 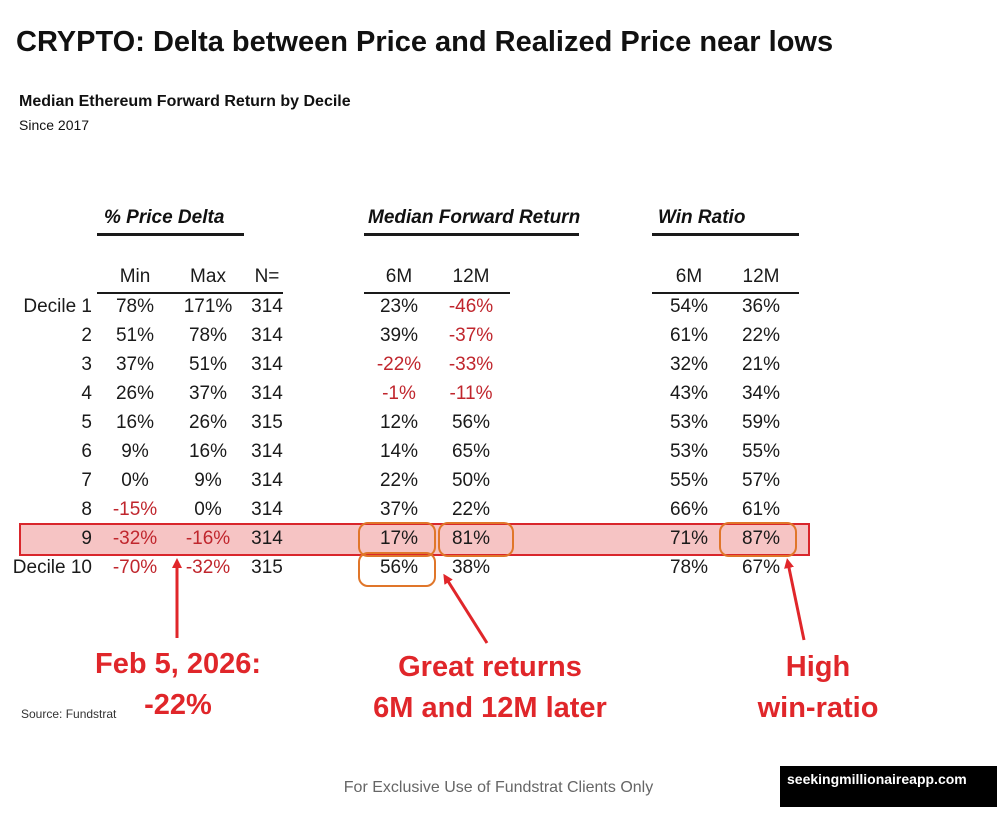 I want to click on cell-max: 0%, so click(x=208, y=509).